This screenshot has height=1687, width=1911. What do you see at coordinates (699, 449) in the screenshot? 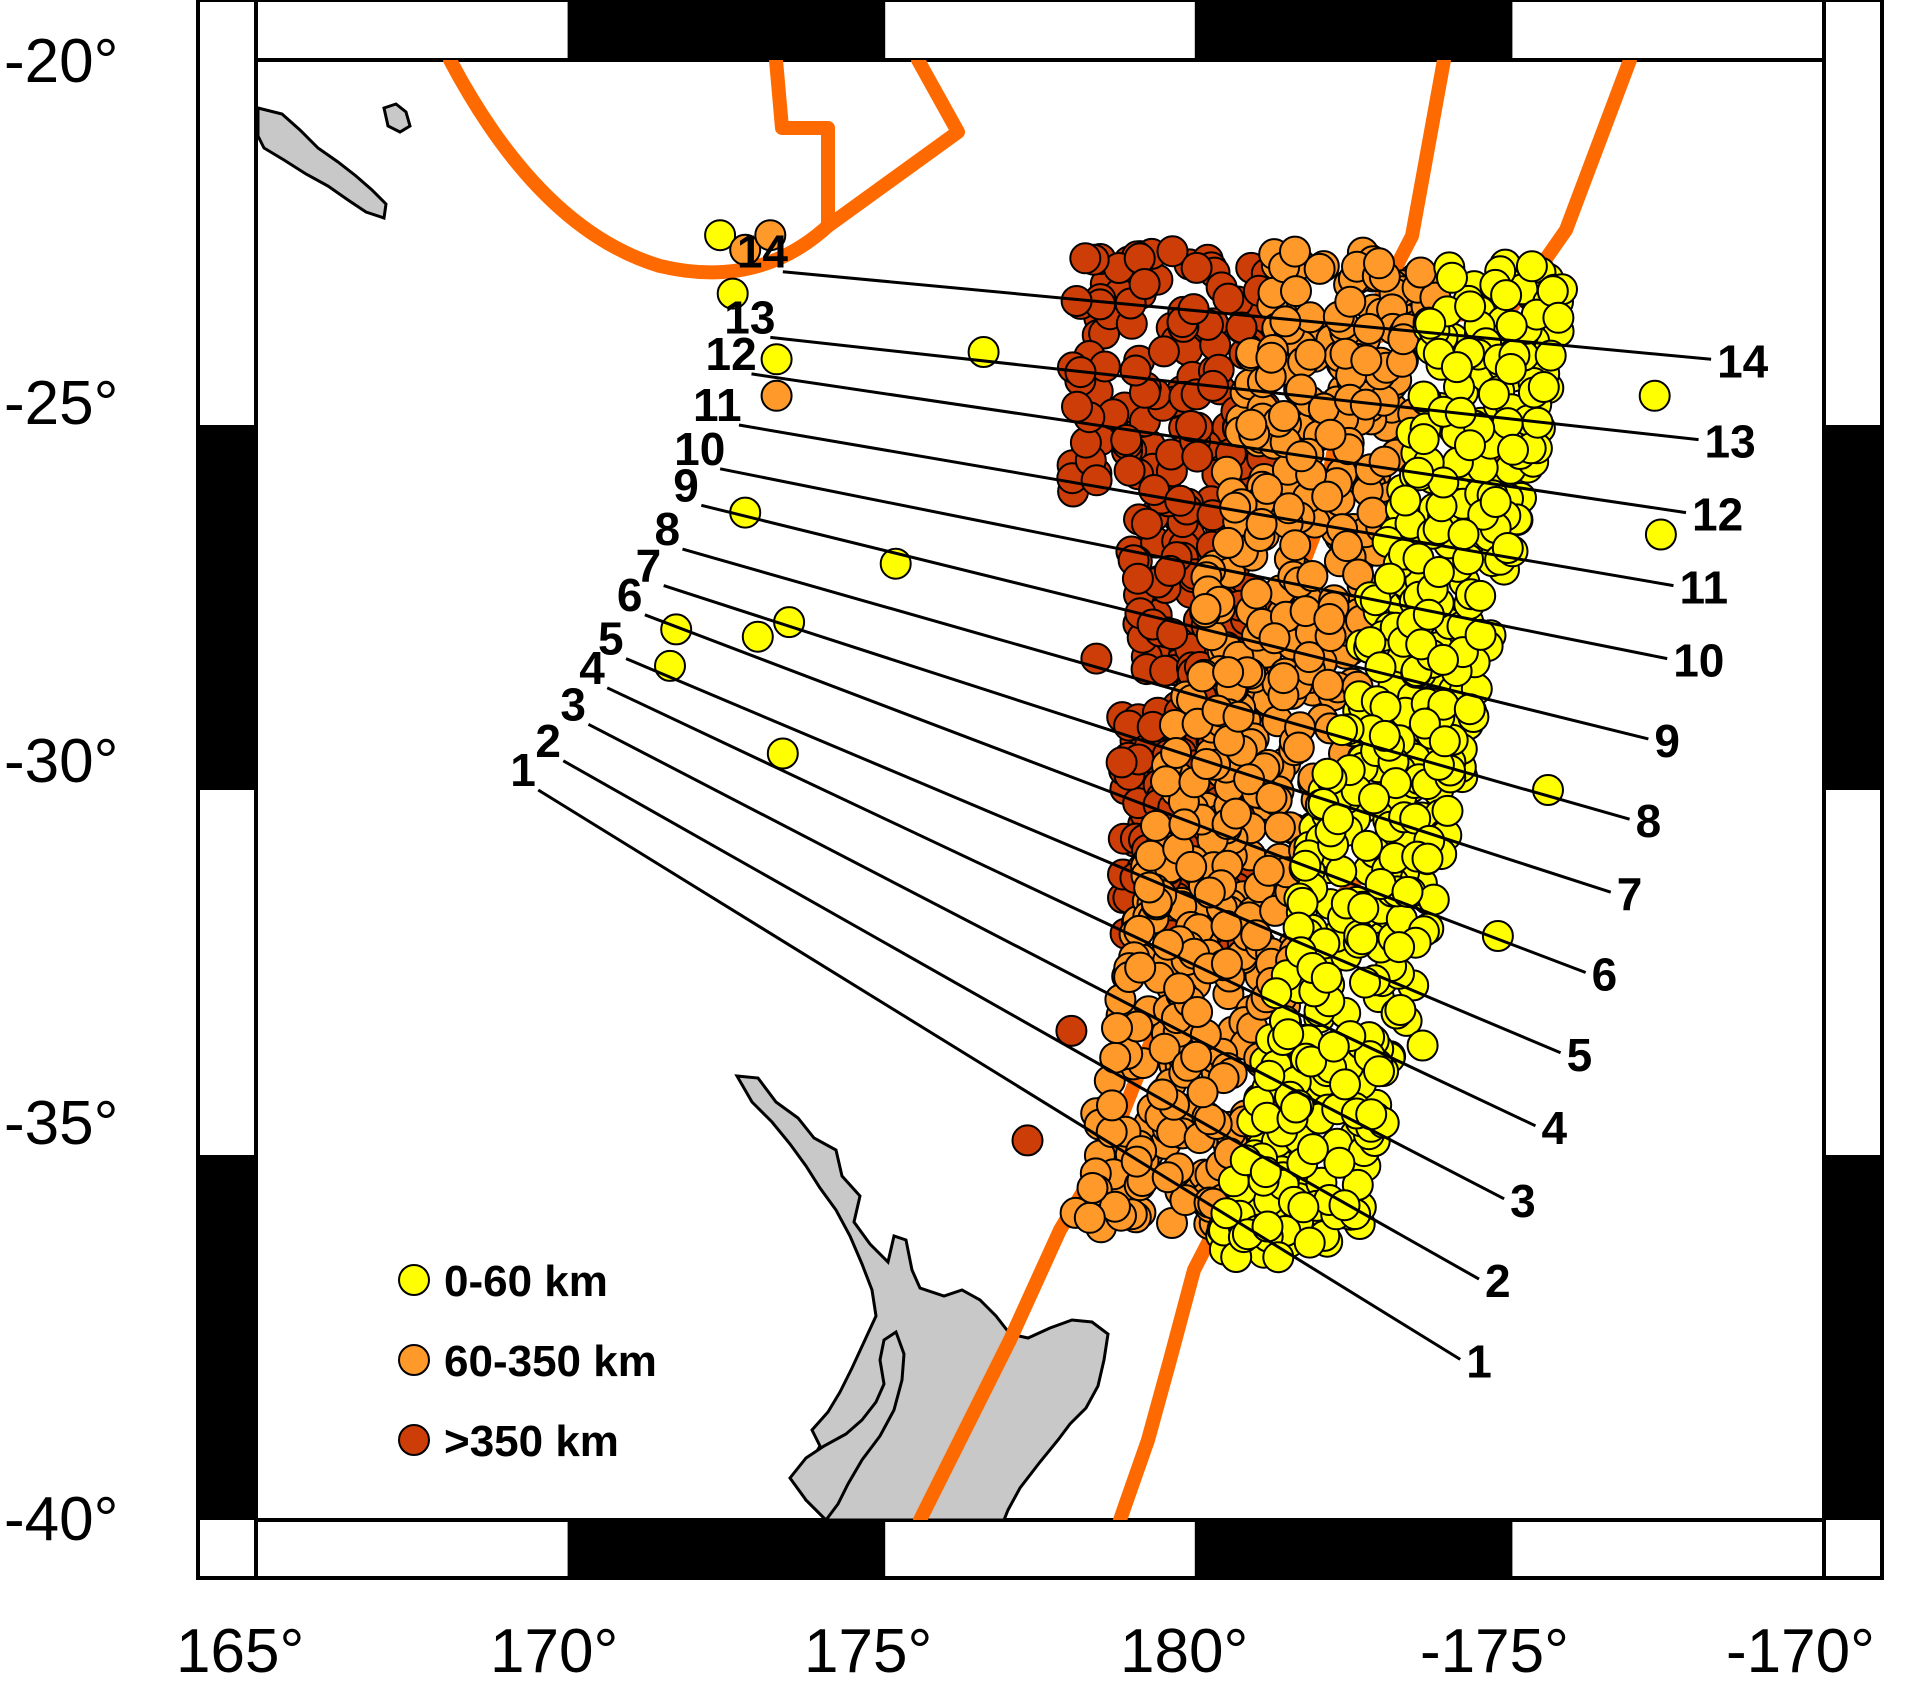
I see `profile-start-label-10: 10` at bounding box center [699, 449].